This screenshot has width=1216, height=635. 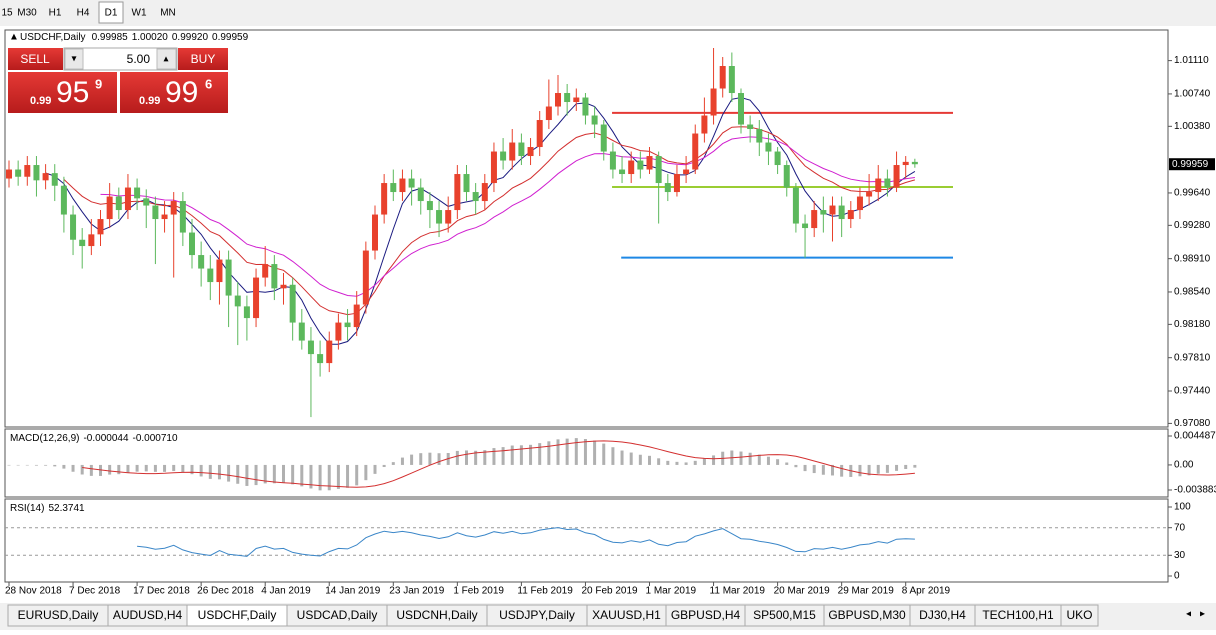 What do you see at coordinates (1018, 615) in the screenshot?
I see `tab-label: TECH100,H1` at bounding box center [1018, 615].